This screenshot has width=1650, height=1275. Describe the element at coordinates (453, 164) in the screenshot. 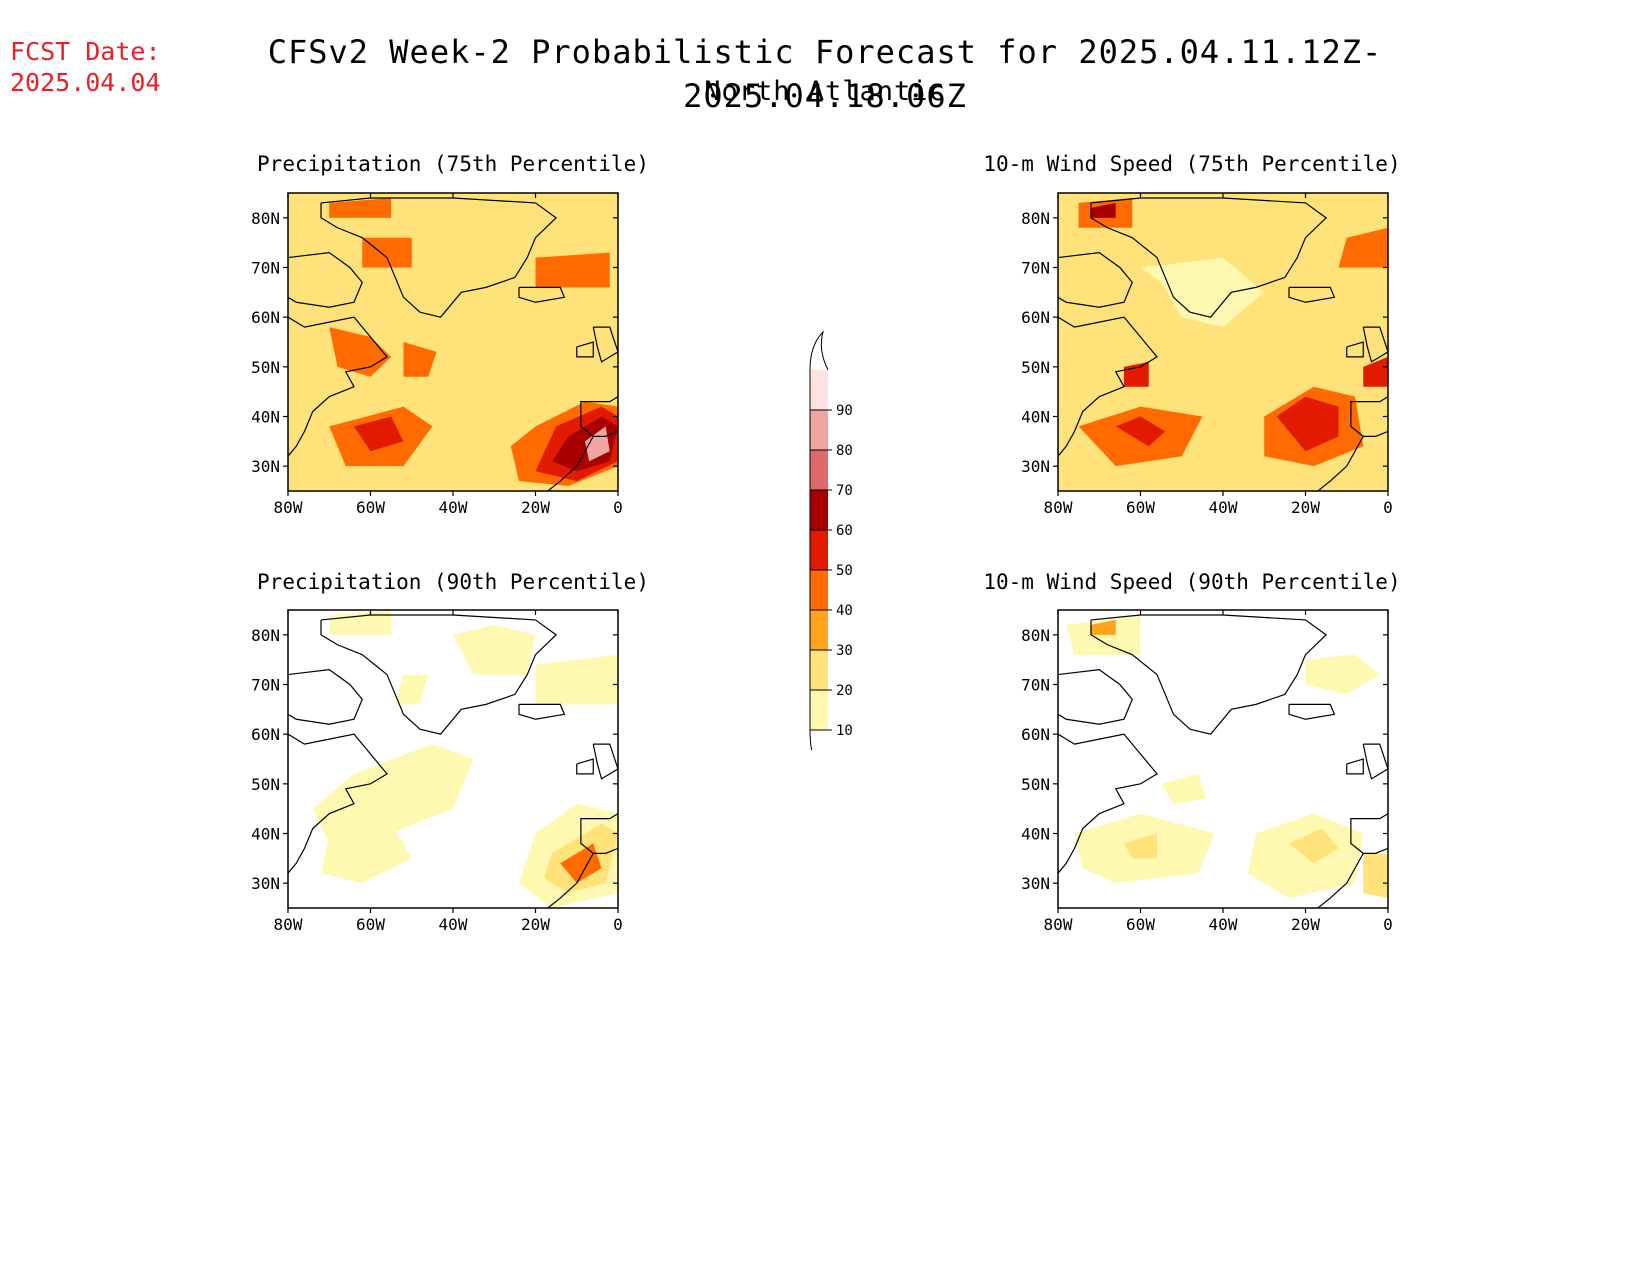

I see `panel-title-precip75: Precipitation (75th Percentile)` at that location.